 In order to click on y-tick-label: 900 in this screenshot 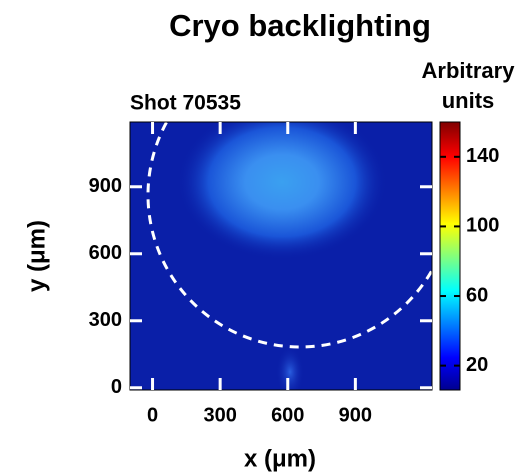, I will do `click(105, 186)`.